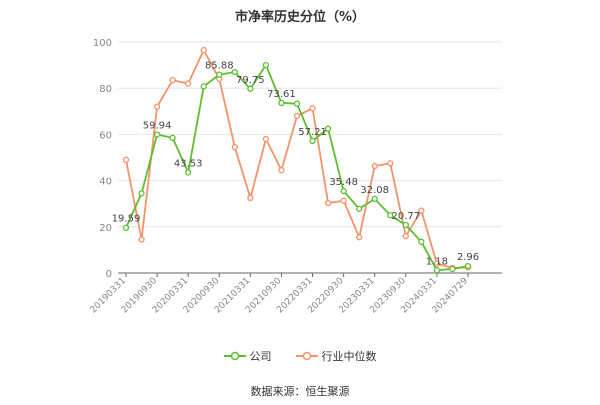  Describe the element at coordinates (343, 182) in the screenshot. I see `data-label: 35.48` at that location.